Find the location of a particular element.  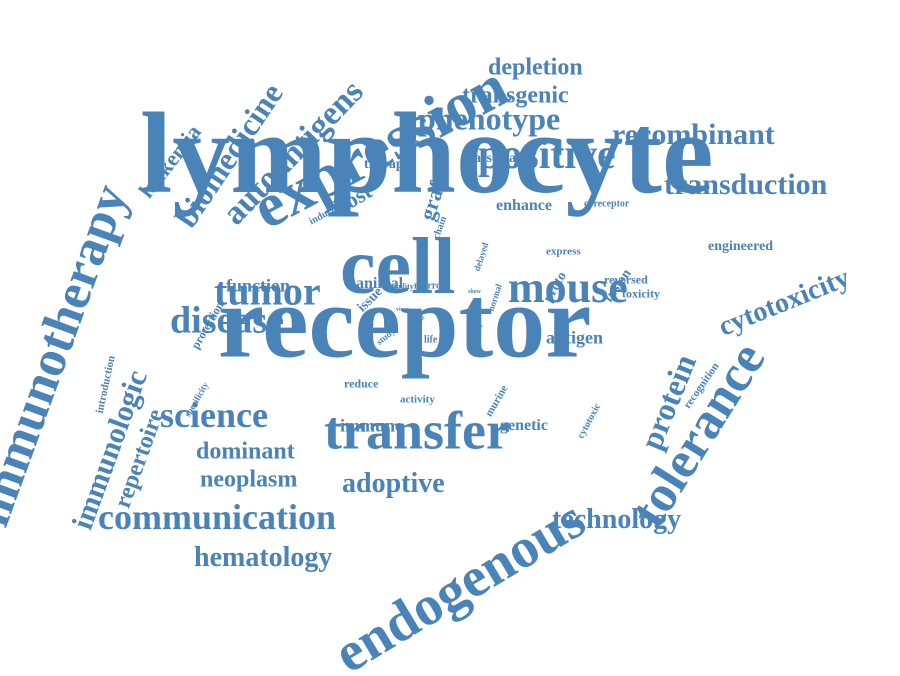

word-engineered: engineered is located at coordinates (741, 246).